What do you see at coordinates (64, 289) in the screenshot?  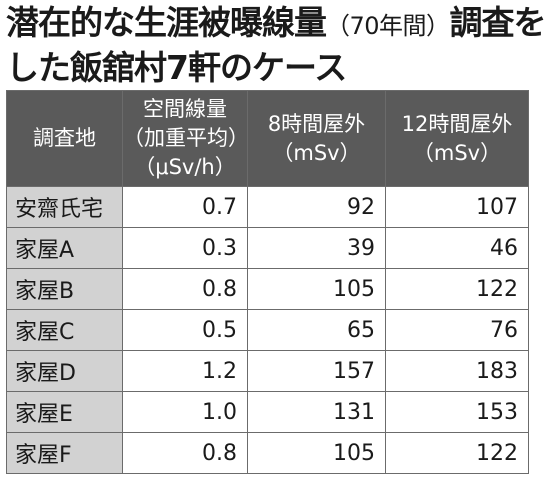 I see `cell-location: 家屋B` at bounding box center [64, 289].